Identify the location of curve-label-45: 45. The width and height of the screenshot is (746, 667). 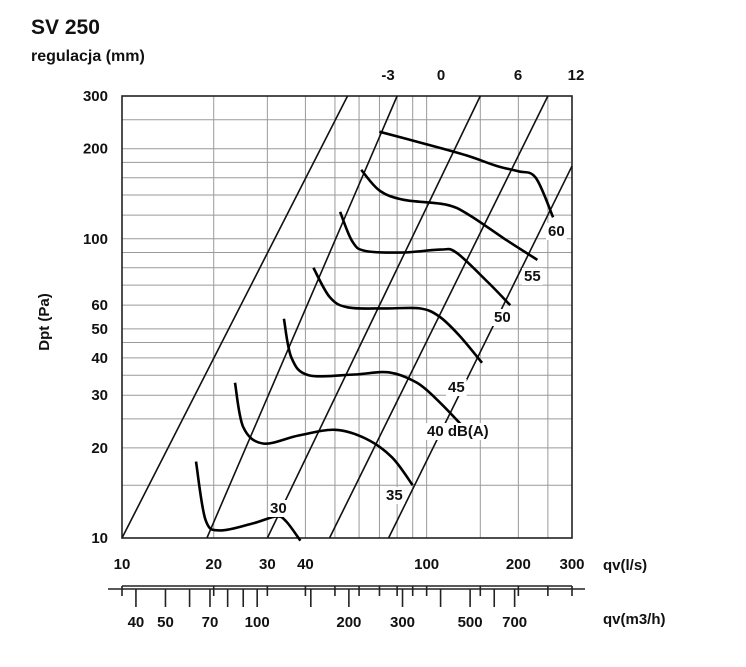
(456, 387).